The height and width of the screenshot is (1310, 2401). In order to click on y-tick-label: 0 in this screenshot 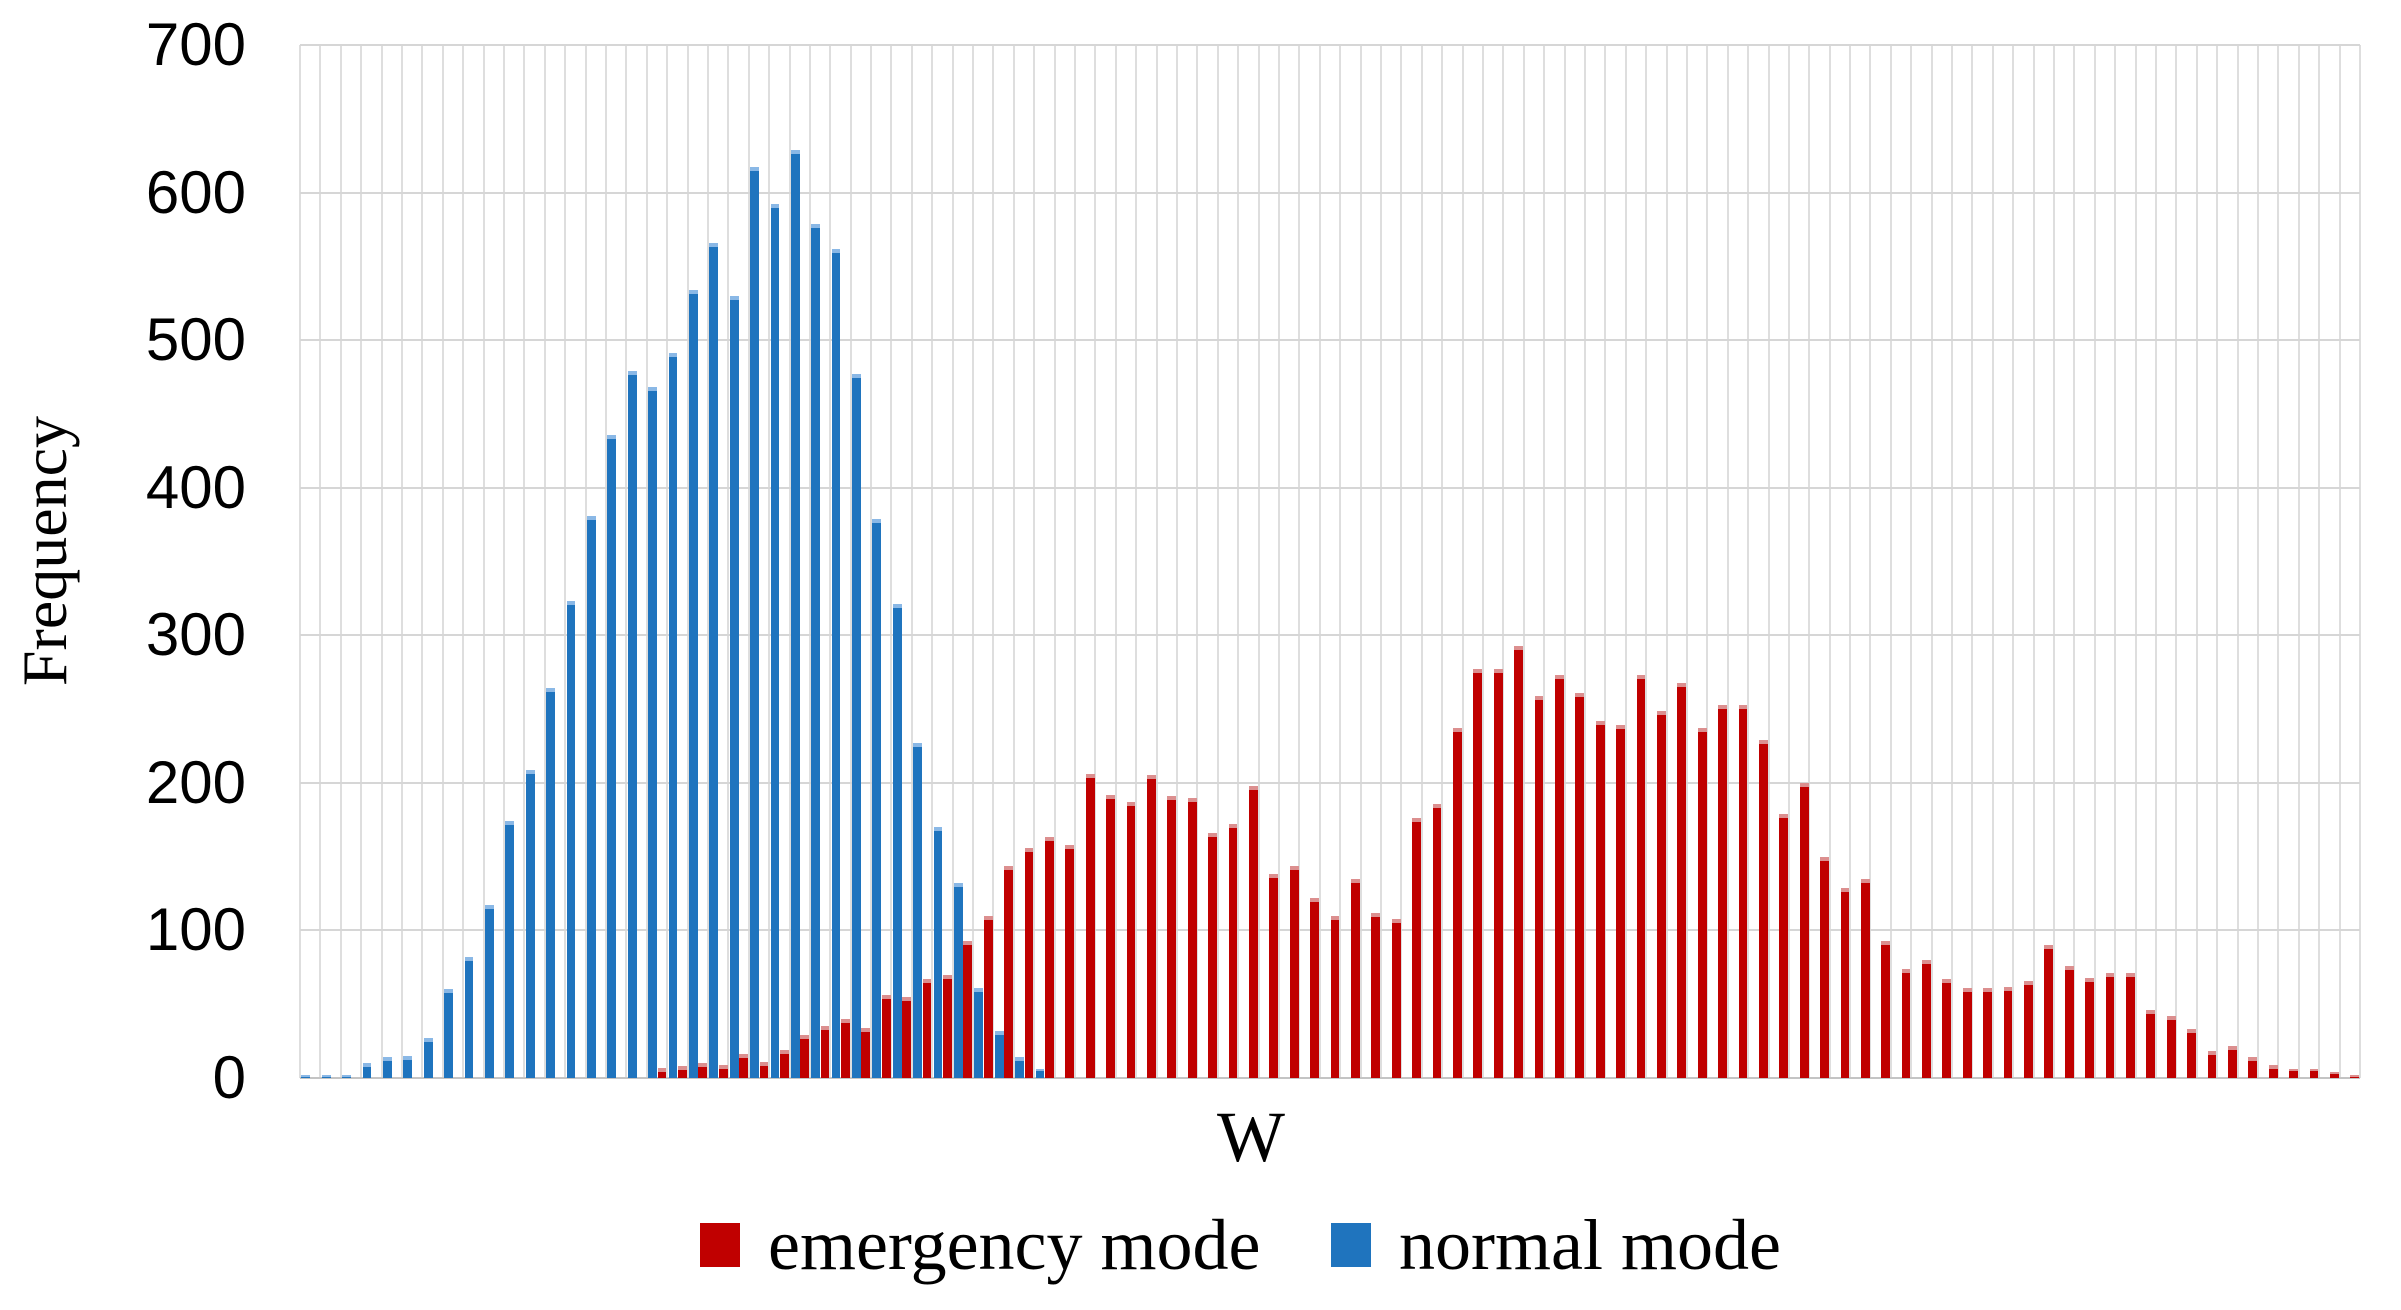, I will do `click(229, 1077)`.